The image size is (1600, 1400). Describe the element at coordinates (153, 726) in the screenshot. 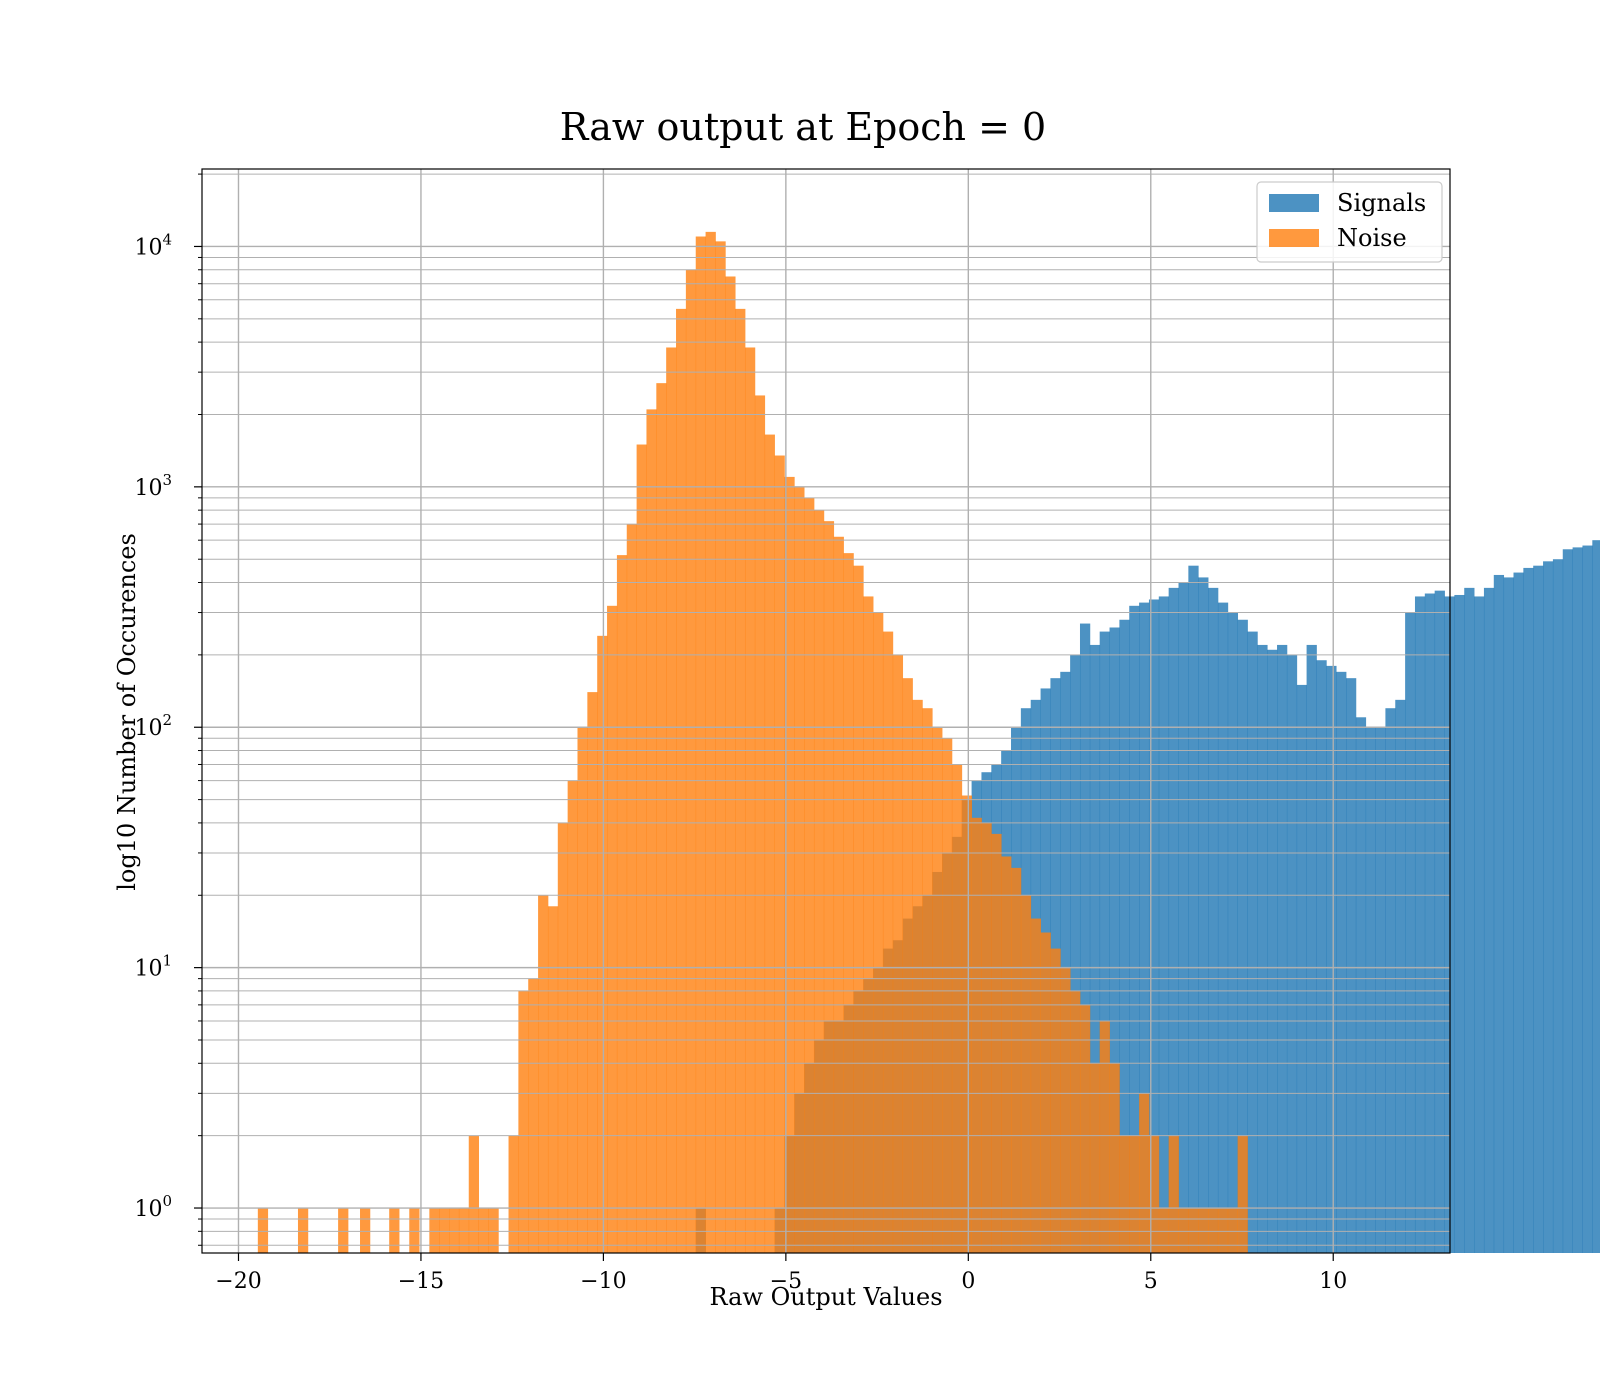

I see `y-tick-label: 10²` at that location.